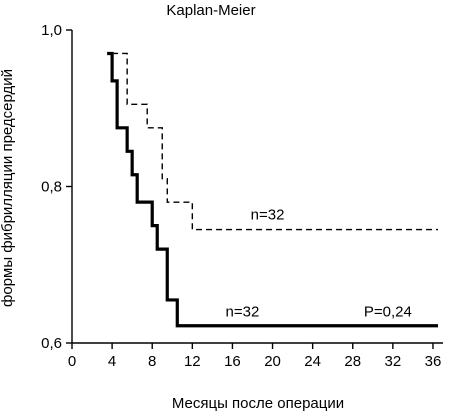 The height and width of the screenshot is (413, 450). What do you see at coordinates (72, 361) in the screenshot?
I see `x-tick-label: 0` at bounding box center [72, 361].